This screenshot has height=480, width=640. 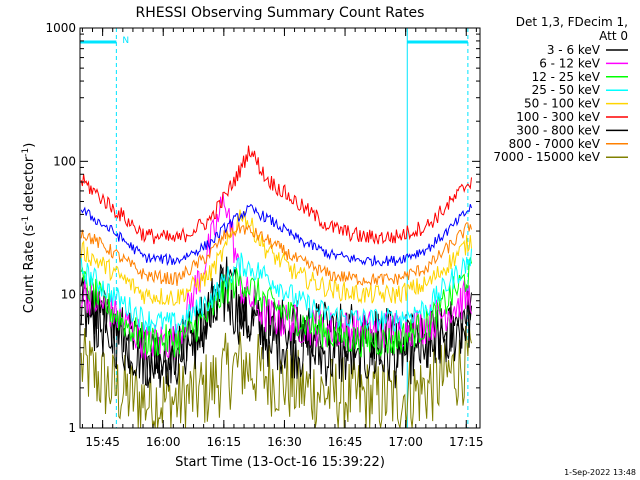 What do you see at coordinates (566, 90) in the screenshot?
I see `legend-label: 25 - 50 keV` at bounding box center [566, 90].